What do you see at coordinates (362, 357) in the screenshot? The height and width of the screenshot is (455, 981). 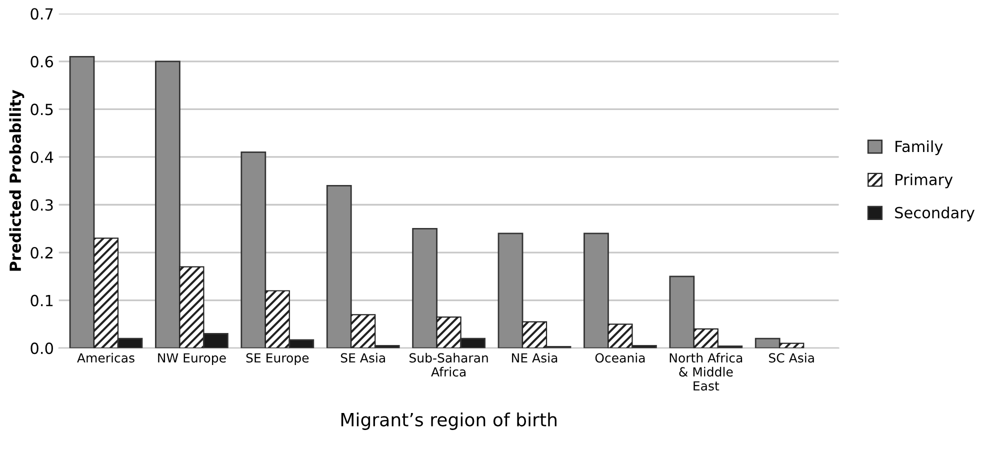 I see `x-tick-label: SE Asia` at bounding box center [362, 357].